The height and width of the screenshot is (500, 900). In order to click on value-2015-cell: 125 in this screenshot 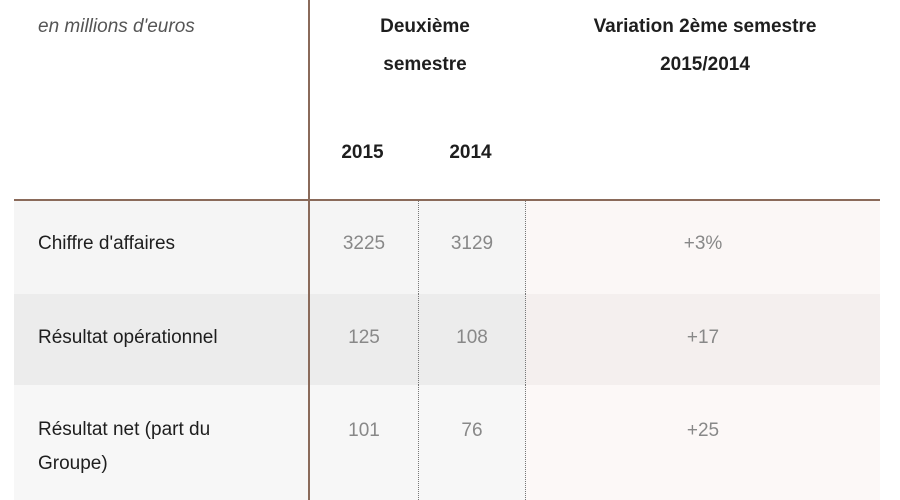, I will do `click(364, 339)`.